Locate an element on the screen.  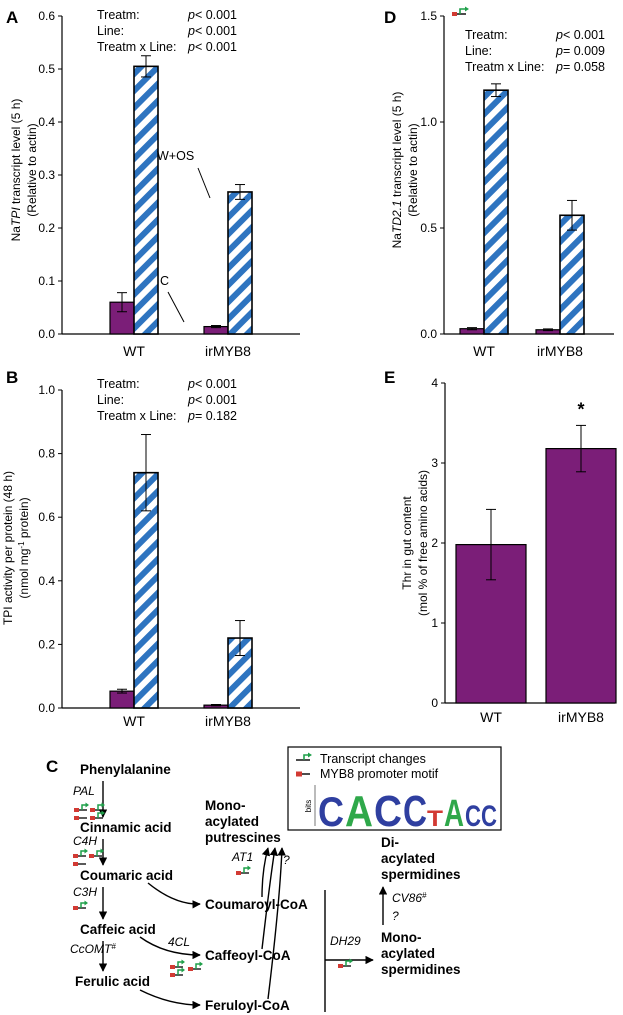
panel-d-plot-area: 0.0 0.5 1.0 1.5 WT irMYB8 is located at coordinates (517, 184).